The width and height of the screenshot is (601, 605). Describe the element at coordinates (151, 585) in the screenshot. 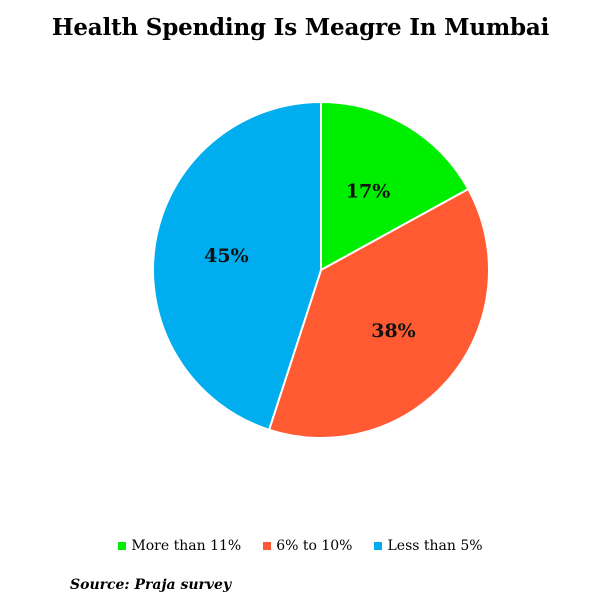

I see `source-note: Source: Praja survey` at that location.